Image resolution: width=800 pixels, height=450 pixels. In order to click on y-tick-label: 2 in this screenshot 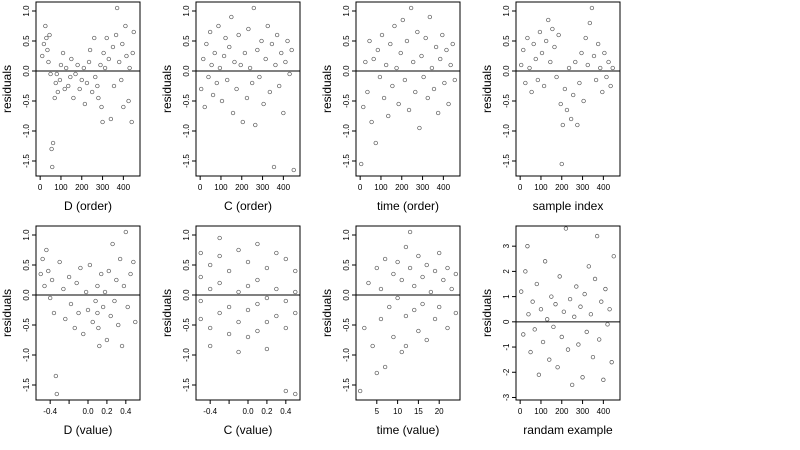, I will do `click(506, 271)`.